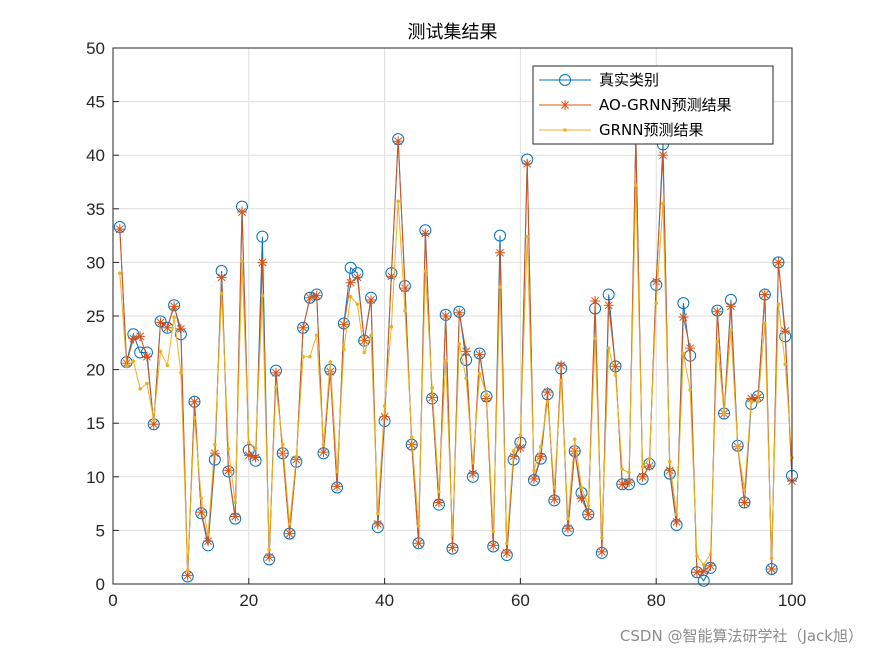 The height and width of the screenshot is (656, 875). I want to click on legend-label: 真实类别, so click(629, 80).